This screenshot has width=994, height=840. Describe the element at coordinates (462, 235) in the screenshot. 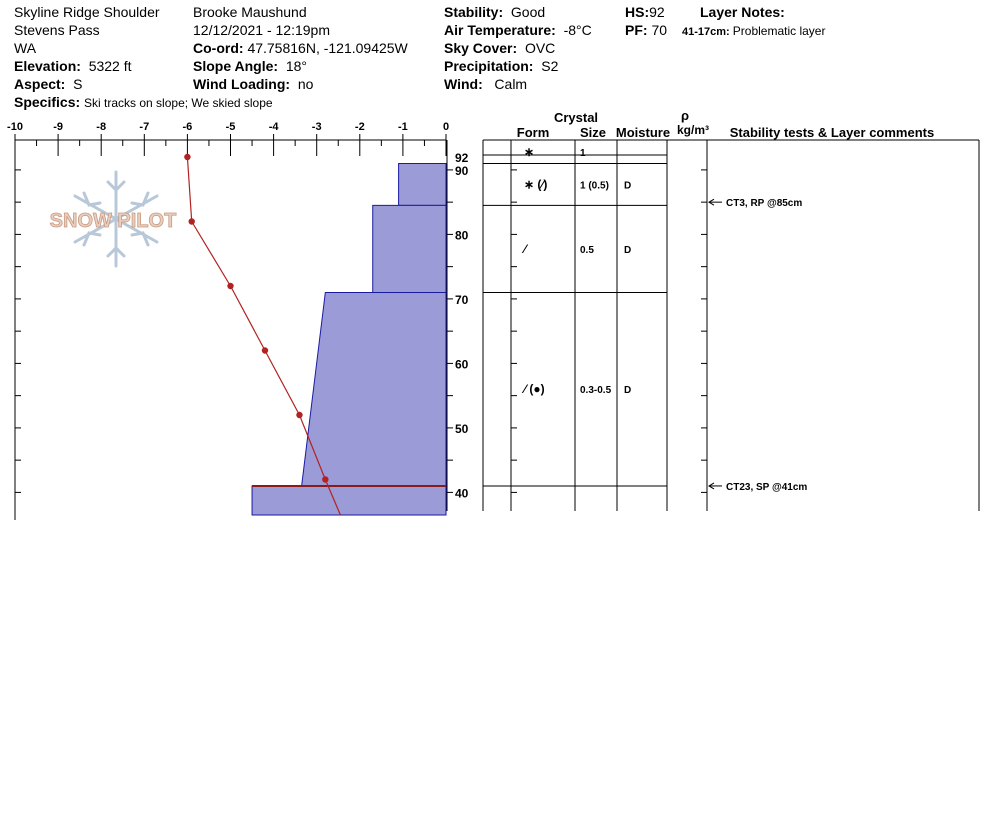

I see `y-tick-label: 80` at that location.